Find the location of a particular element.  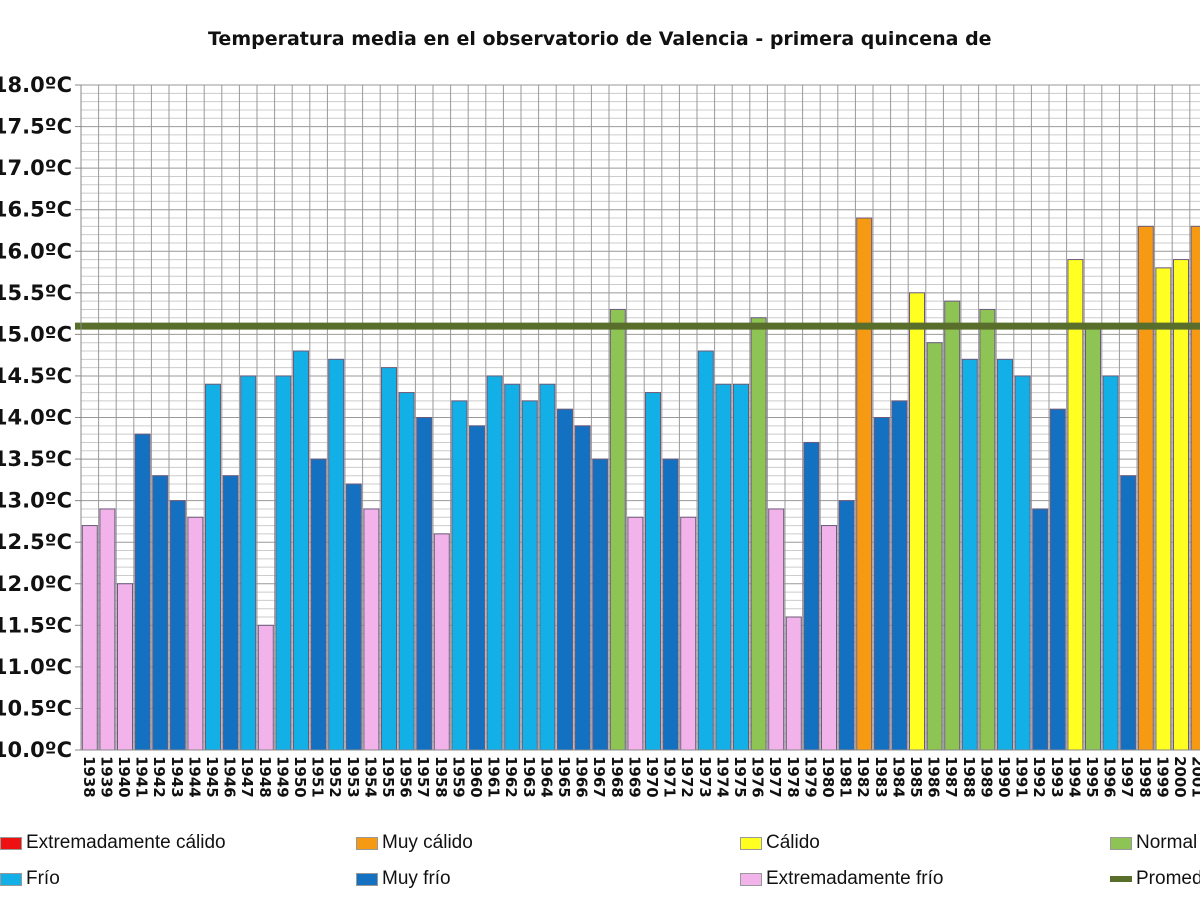

bar-1998 is located at coordinates (1145, 488).